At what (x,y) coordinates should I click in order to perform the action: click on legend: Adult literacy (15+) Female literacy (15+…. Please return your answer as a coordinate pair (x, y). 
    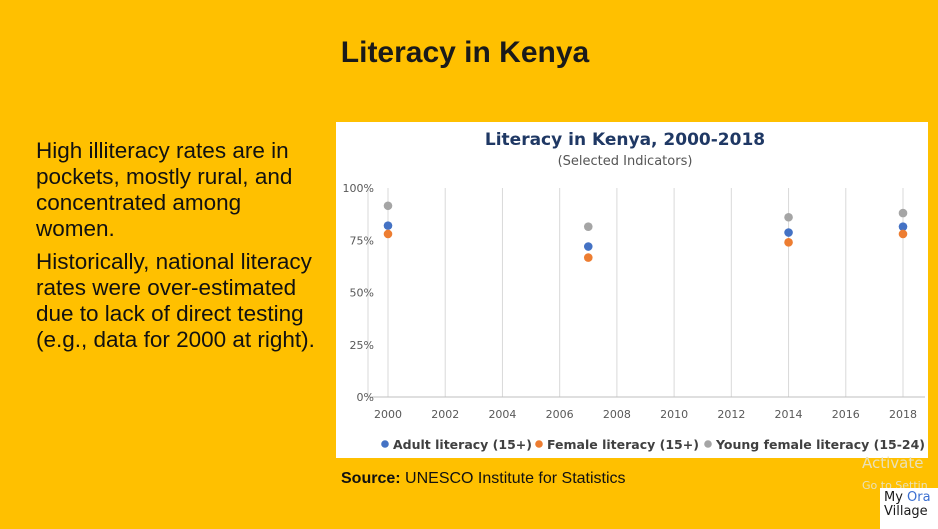
    Looking at the image, I should click on (653, 444).